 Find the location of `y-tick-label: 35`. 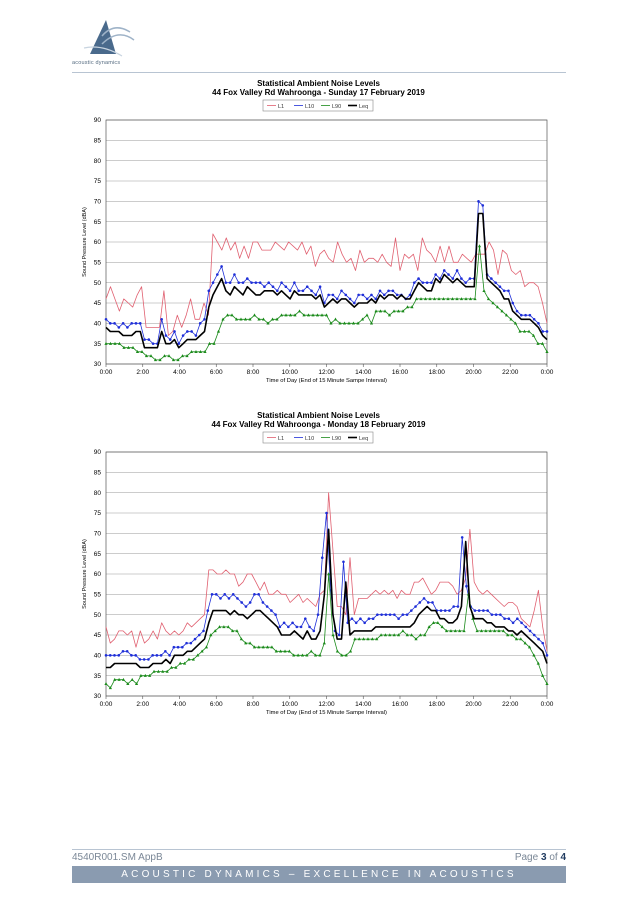

y-tick-label: 35 is located at coordinates (98, 676).